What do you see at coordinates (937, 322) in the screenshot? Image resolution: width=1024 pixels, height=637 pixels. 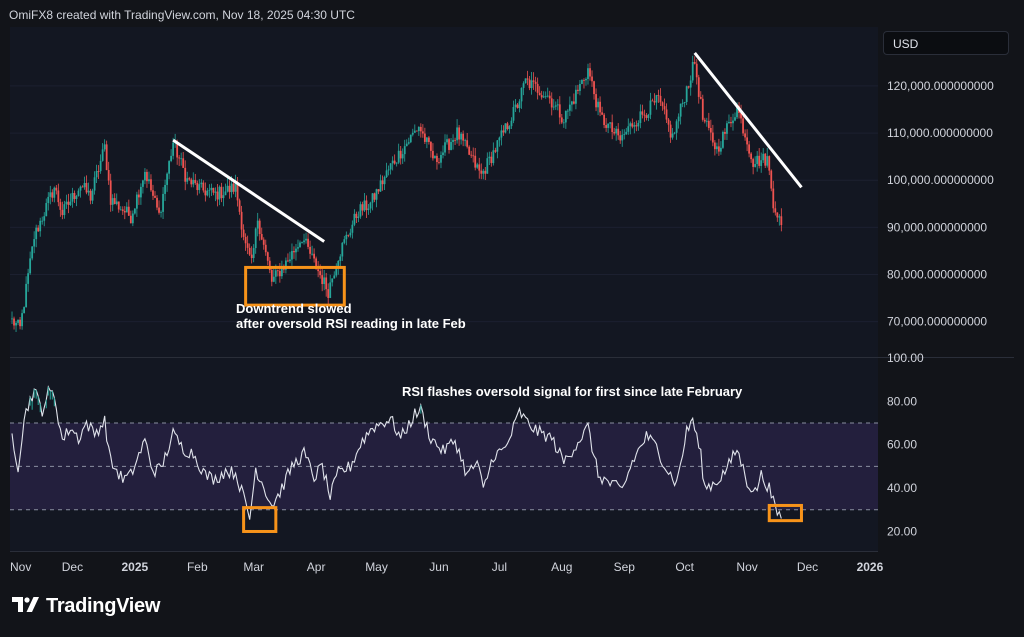 I see `price-tick-label: 70,000.000000000` at bounding box center [937, 322].